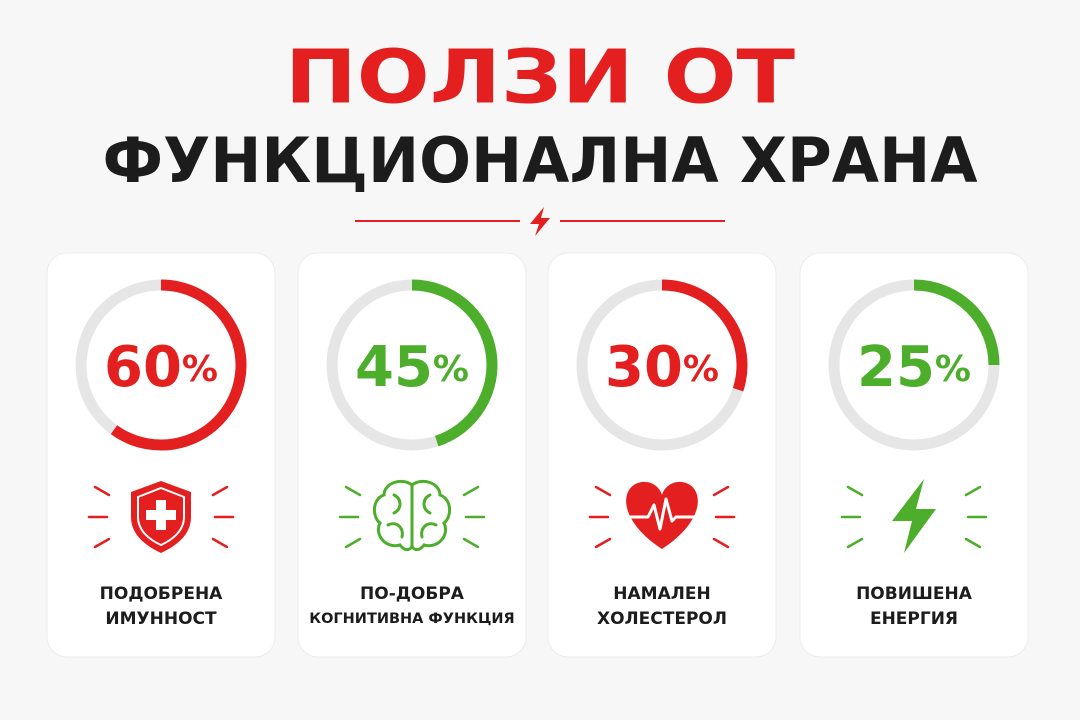 The image size is (1080, 720). I want to click on card-label: ПО-ДОБРА, so click(412, 594).